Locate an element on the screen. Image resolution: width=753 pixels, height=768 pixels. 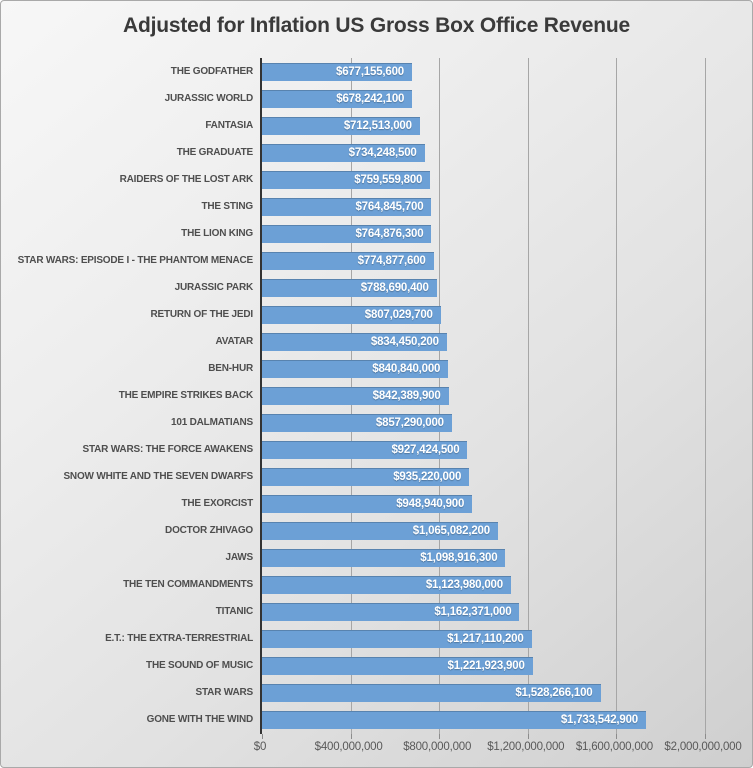
category-label: AVATAR is located at coordinates (234, 341).